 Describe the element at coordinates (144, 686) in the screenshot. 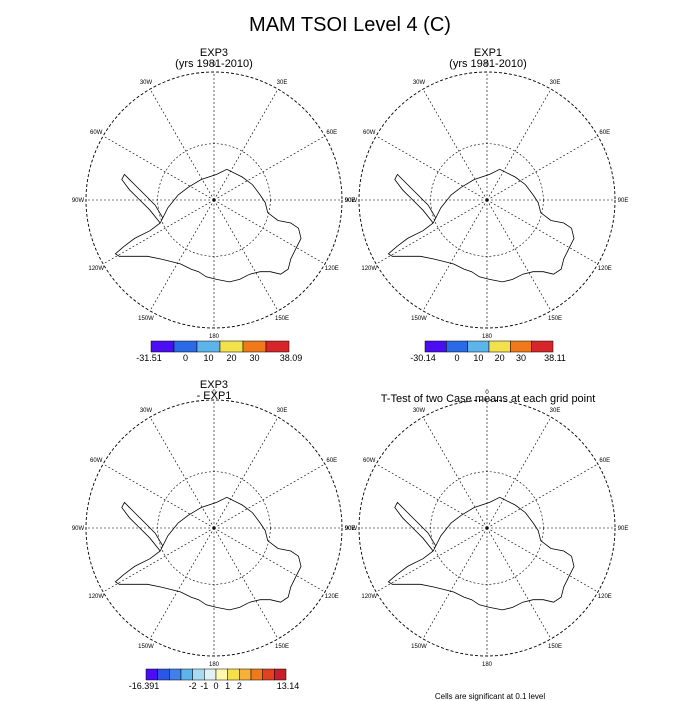

I see `colorbar-label: -16.391` at that location.